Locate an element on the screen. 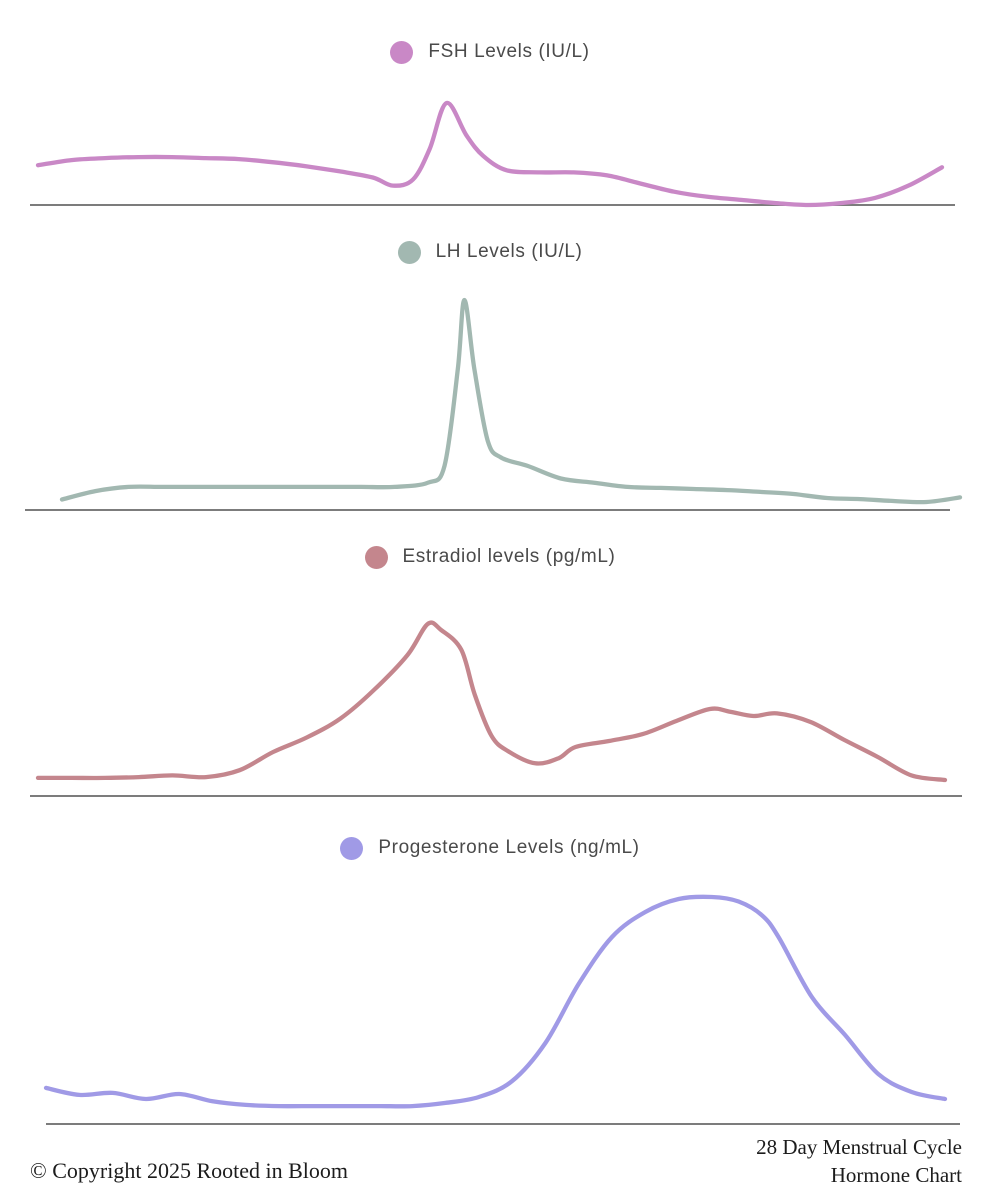 Image resolution: width=1000 pixels, height=1200 pixels. progesterone-legend-label: Progesterone Levels (ng/mL) is located at coordinates (509, 847).